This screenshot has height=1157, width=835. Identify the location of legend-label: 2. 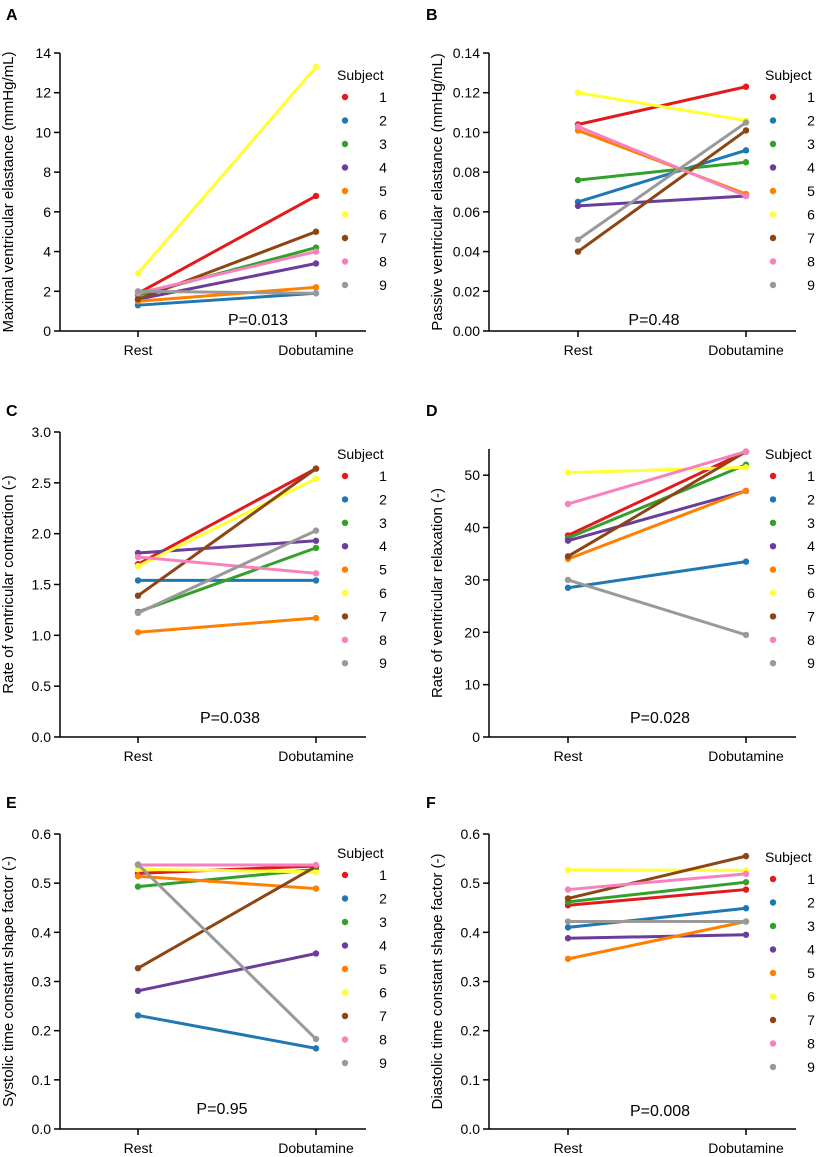
(811, 499).